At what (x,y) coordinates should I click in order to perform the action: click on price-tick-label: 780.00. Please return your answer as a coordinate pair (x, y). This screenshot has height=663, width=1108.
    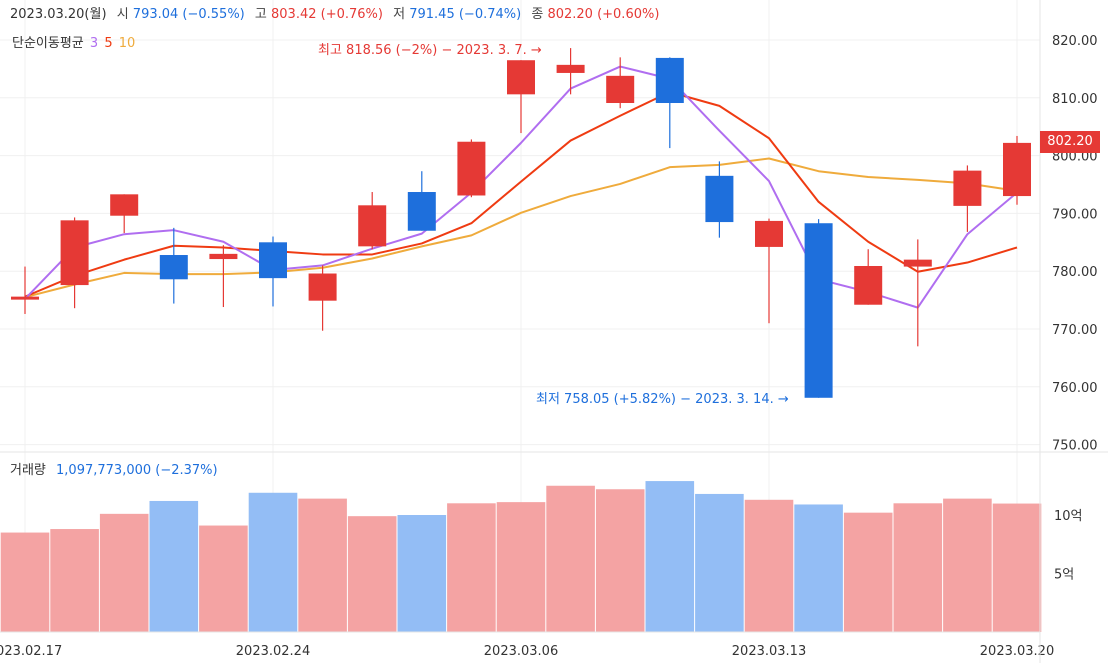
    Looking at the image, I should click on (1075, 272).